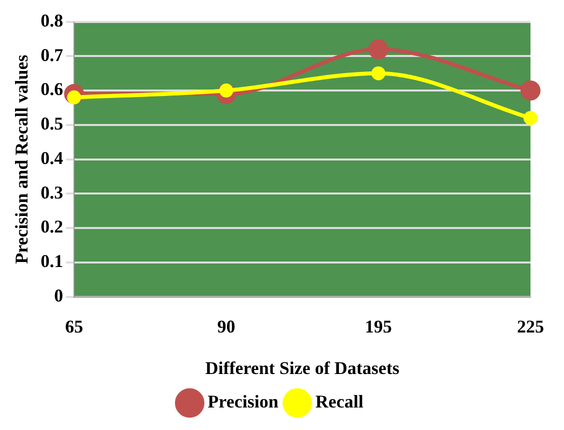 The image size is (564, 430). Describe the element at coordinates (52, 54) in the screenshot. I see `y-tick-label: 0.7` at that location.